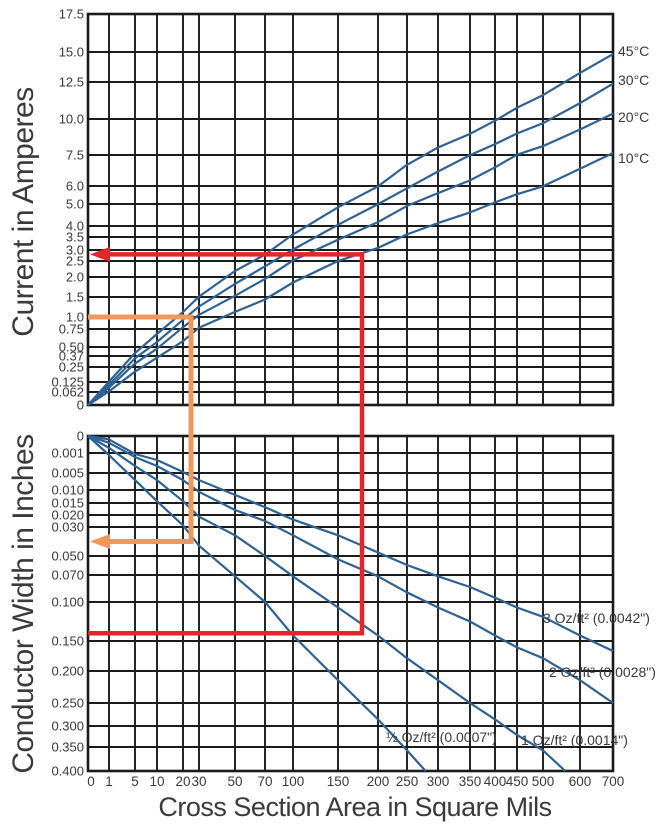 This screenshot has width=665, height=832. Describe the element at coordinates (67, 726) in the screenshot. I see `y-tick-label: 0.300` at that location.